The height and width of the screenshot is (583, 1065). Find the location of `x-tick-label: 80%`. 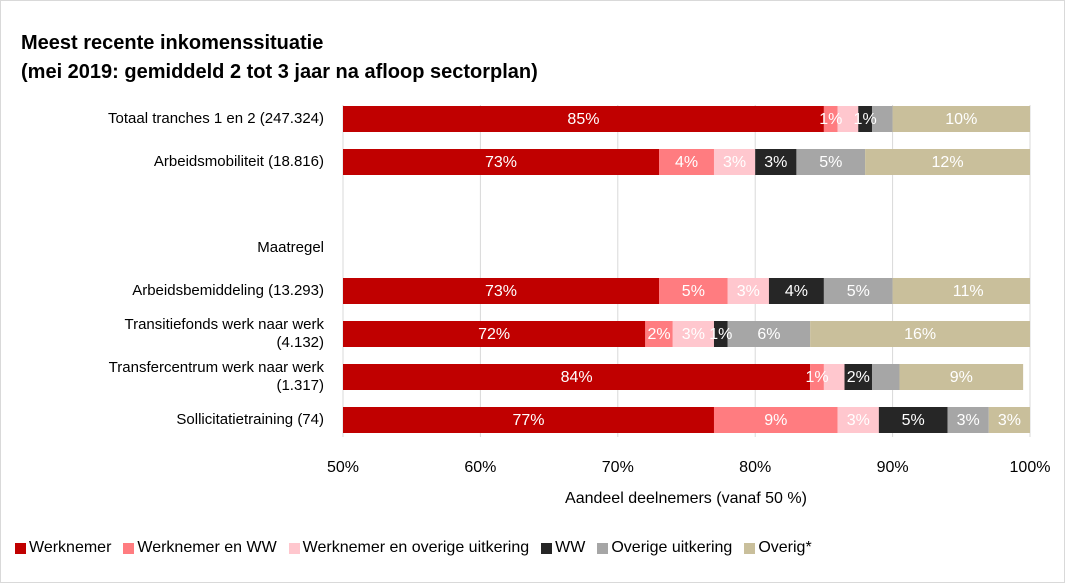

x-tick-label: 80% is located at coordinates (755, 467).